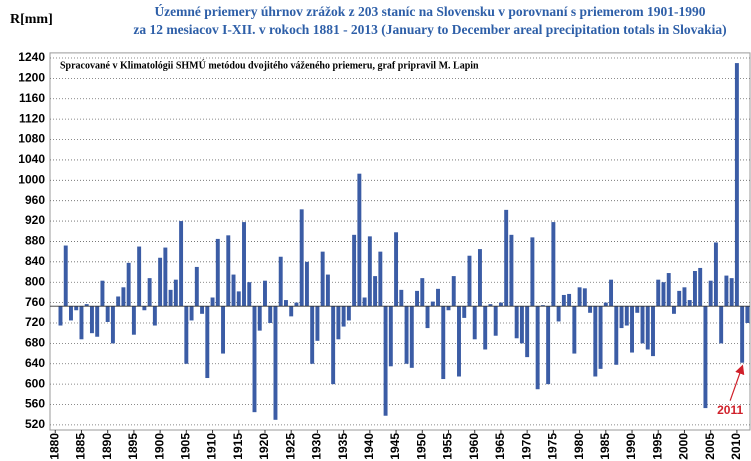  What do you see at coordinates (500, 446) in the screenshot?
I see `x-tick-label: 1965` at bounding box center [500, 446].